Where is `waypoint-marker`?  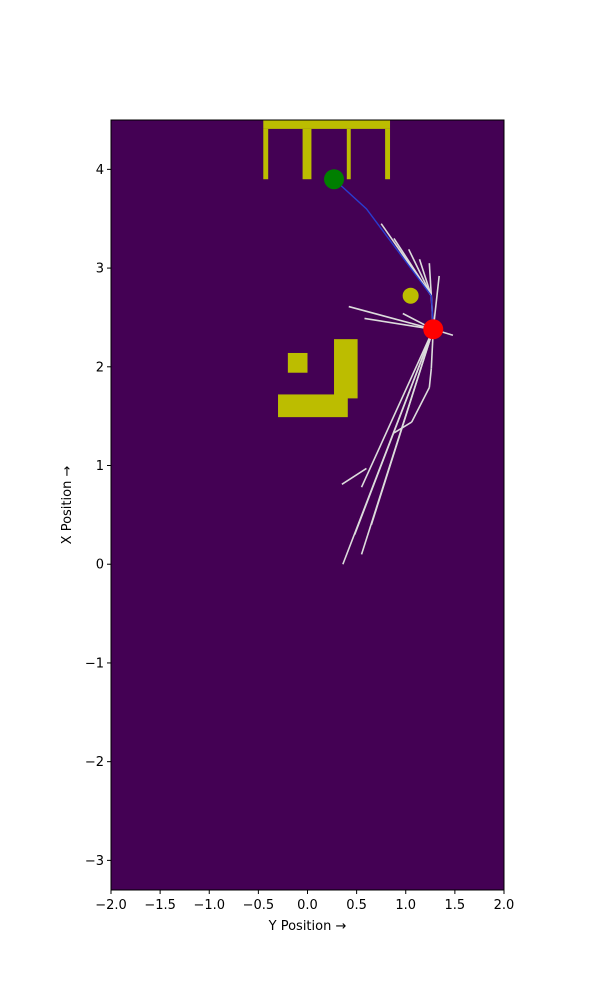 waypoint-marker is located at coordinates (410, 295).